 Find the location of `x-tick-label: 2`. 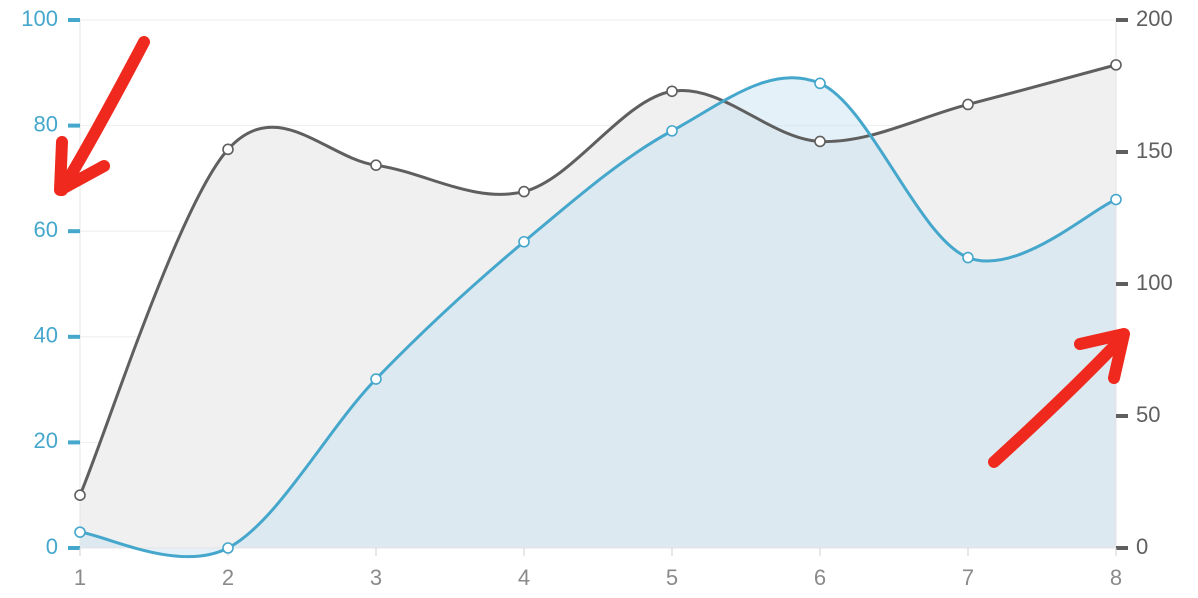

x-tick-label: 2 is located at coordinates (228, 577).